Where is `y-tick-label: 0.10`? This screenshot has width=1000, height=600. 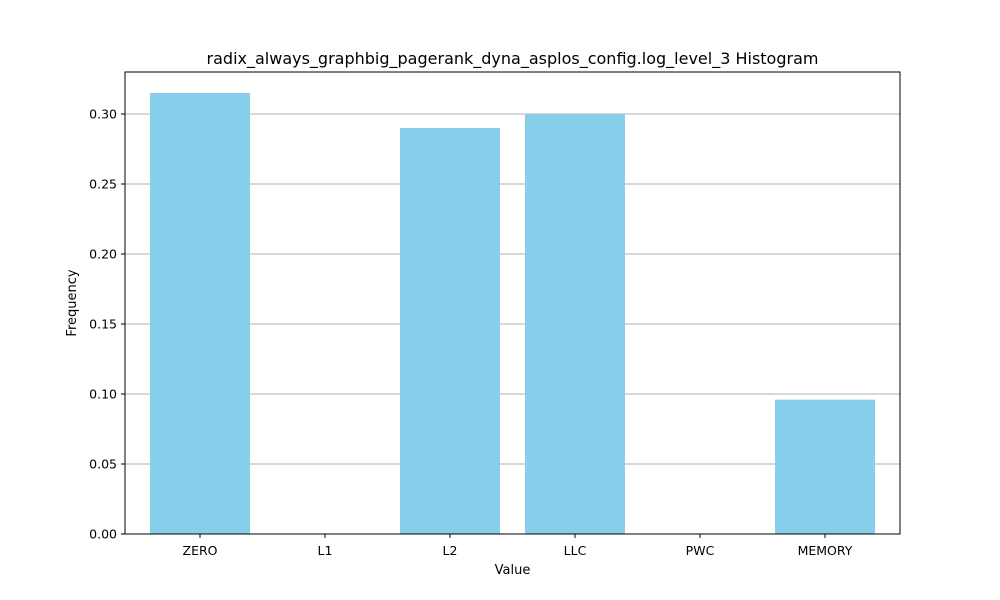 y-tick-label: 0.10 is located at coordinates (103, 394).